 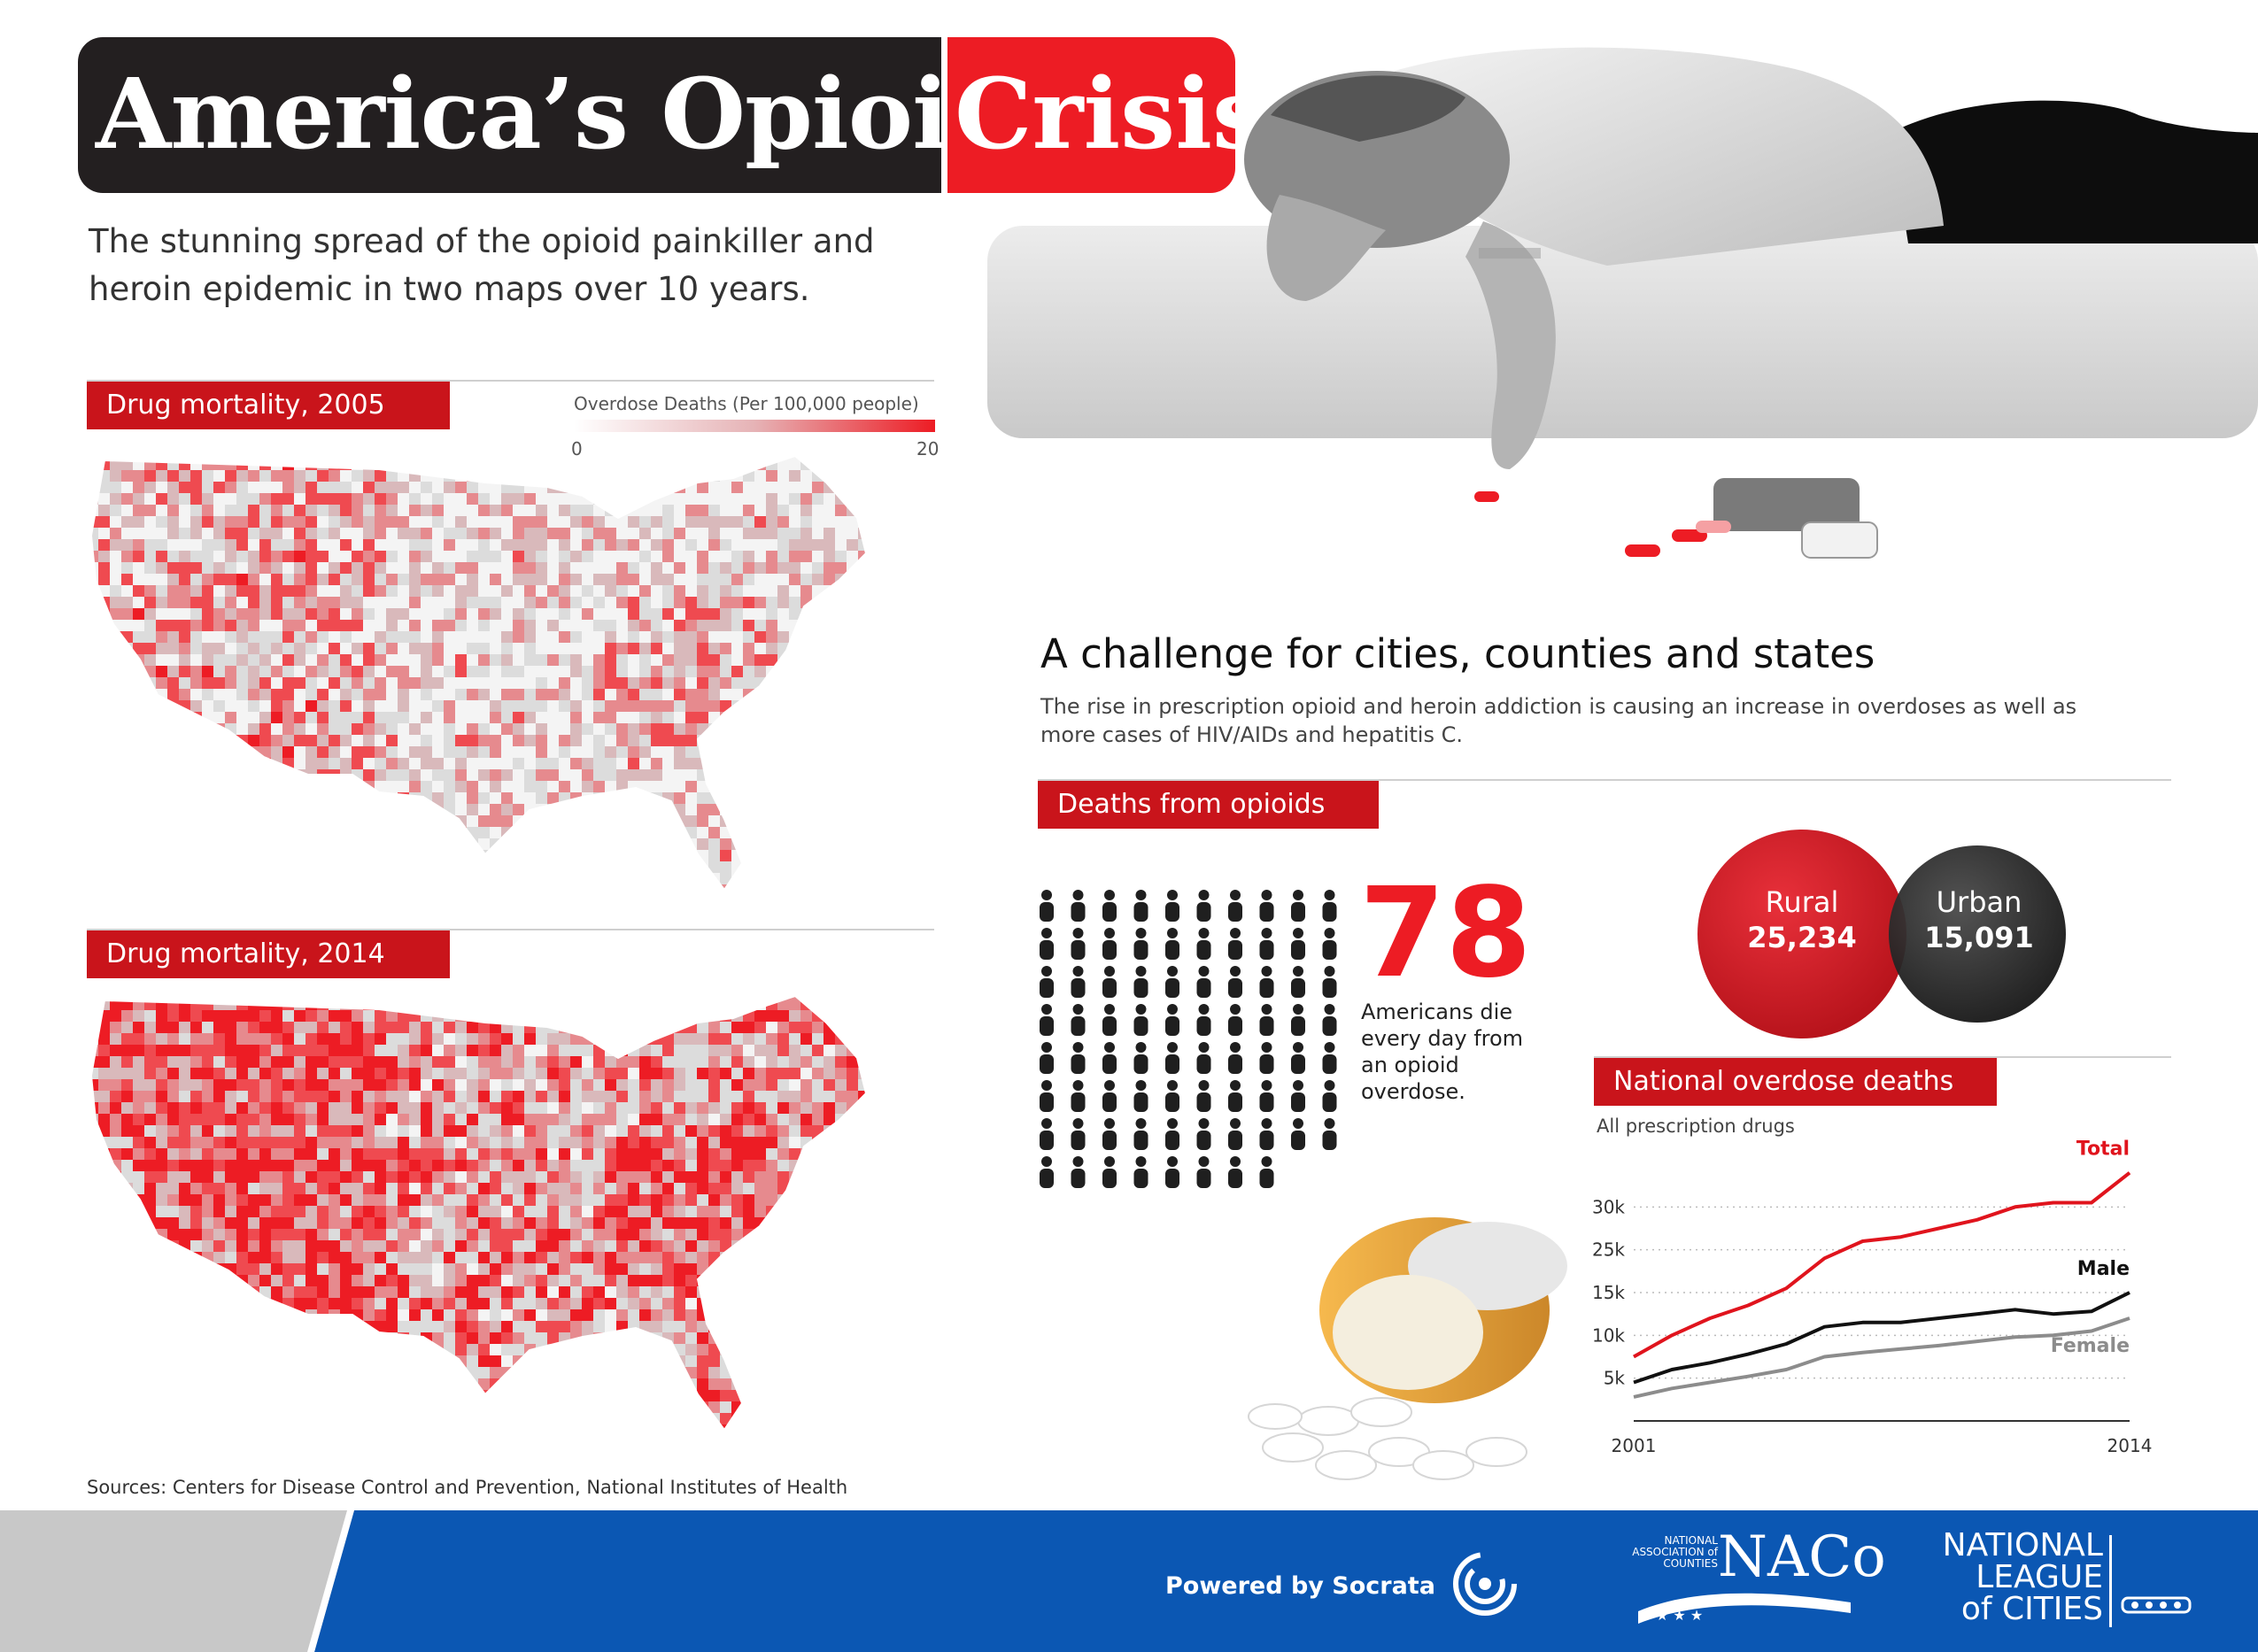 I want to click on nlc-divider, so click(x=2110, y=1581).